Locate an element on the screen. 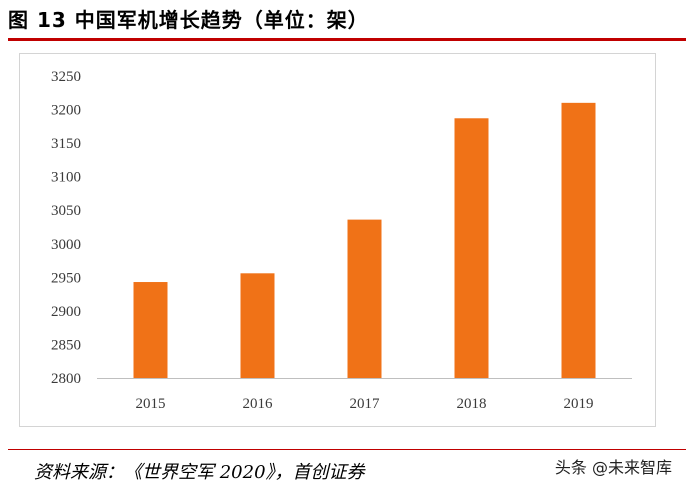  bar-2017 is located at coordinates (364, 298).